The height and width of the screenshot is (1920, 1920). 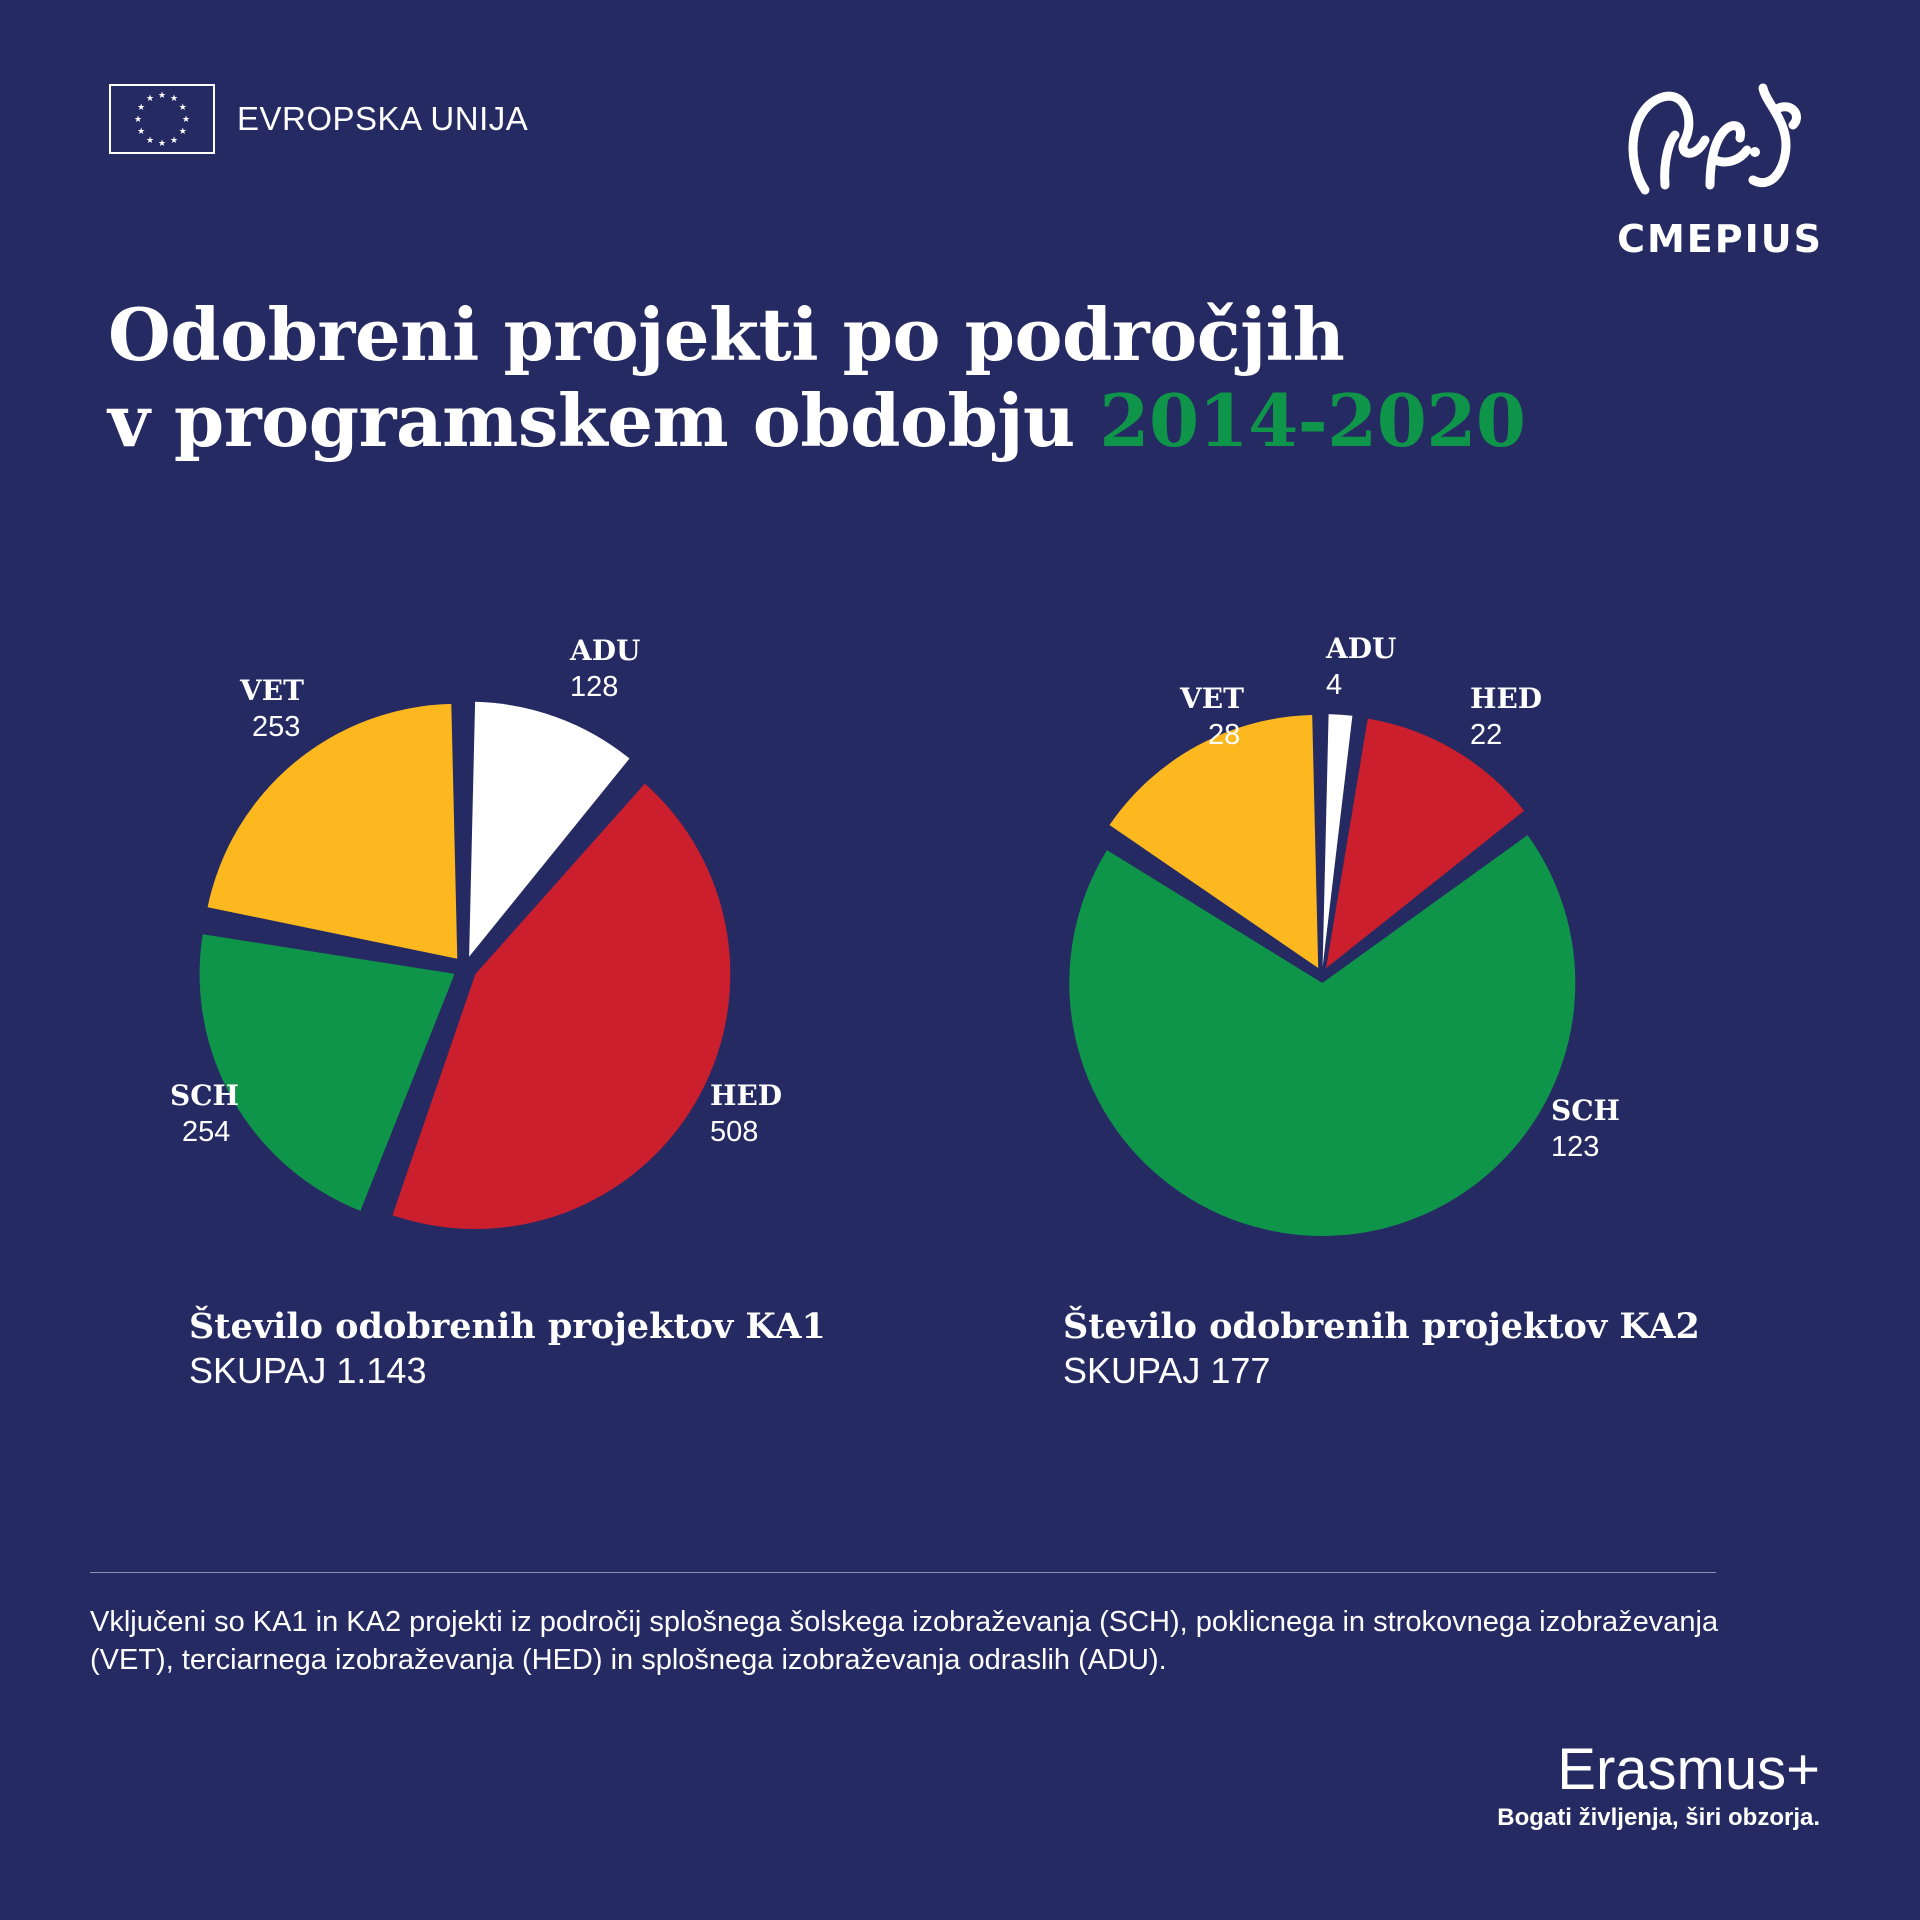 I want to click on pie-chart-ka1: ADU 128 HED 508 SCH 254 VET 253, so click(x=476, y=932).